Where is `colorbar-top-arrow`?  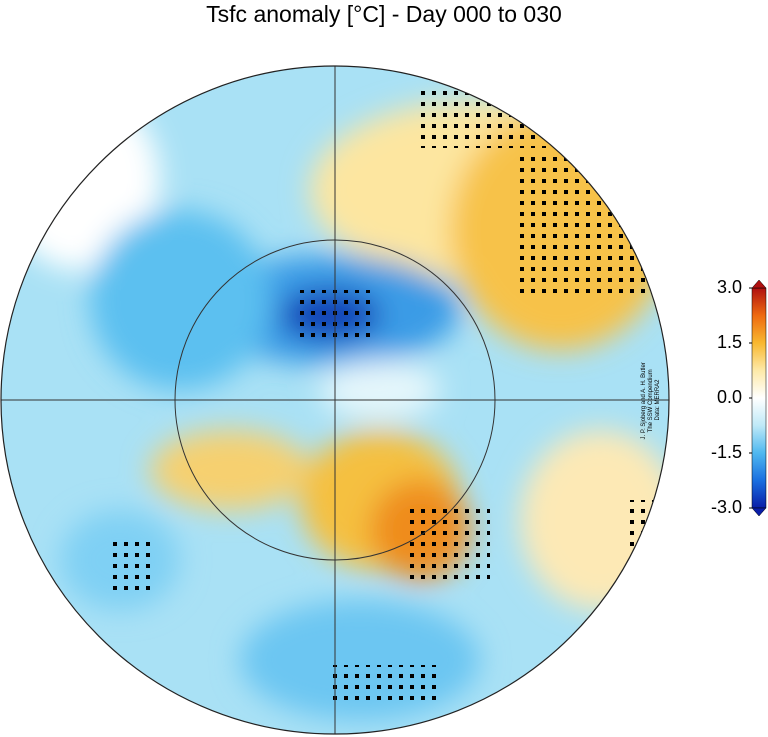 colorbar-top-arrow is located at coordinates (759, 284).